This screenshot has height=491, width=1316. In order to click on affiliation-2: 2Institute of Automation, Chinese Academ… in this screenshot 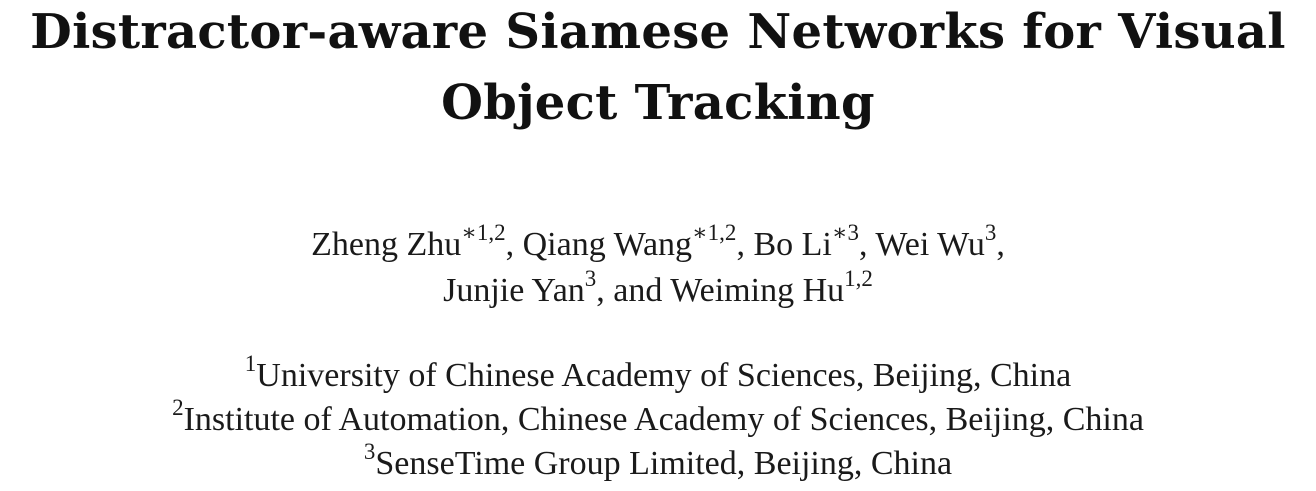, I will do `click(658, 418)`.